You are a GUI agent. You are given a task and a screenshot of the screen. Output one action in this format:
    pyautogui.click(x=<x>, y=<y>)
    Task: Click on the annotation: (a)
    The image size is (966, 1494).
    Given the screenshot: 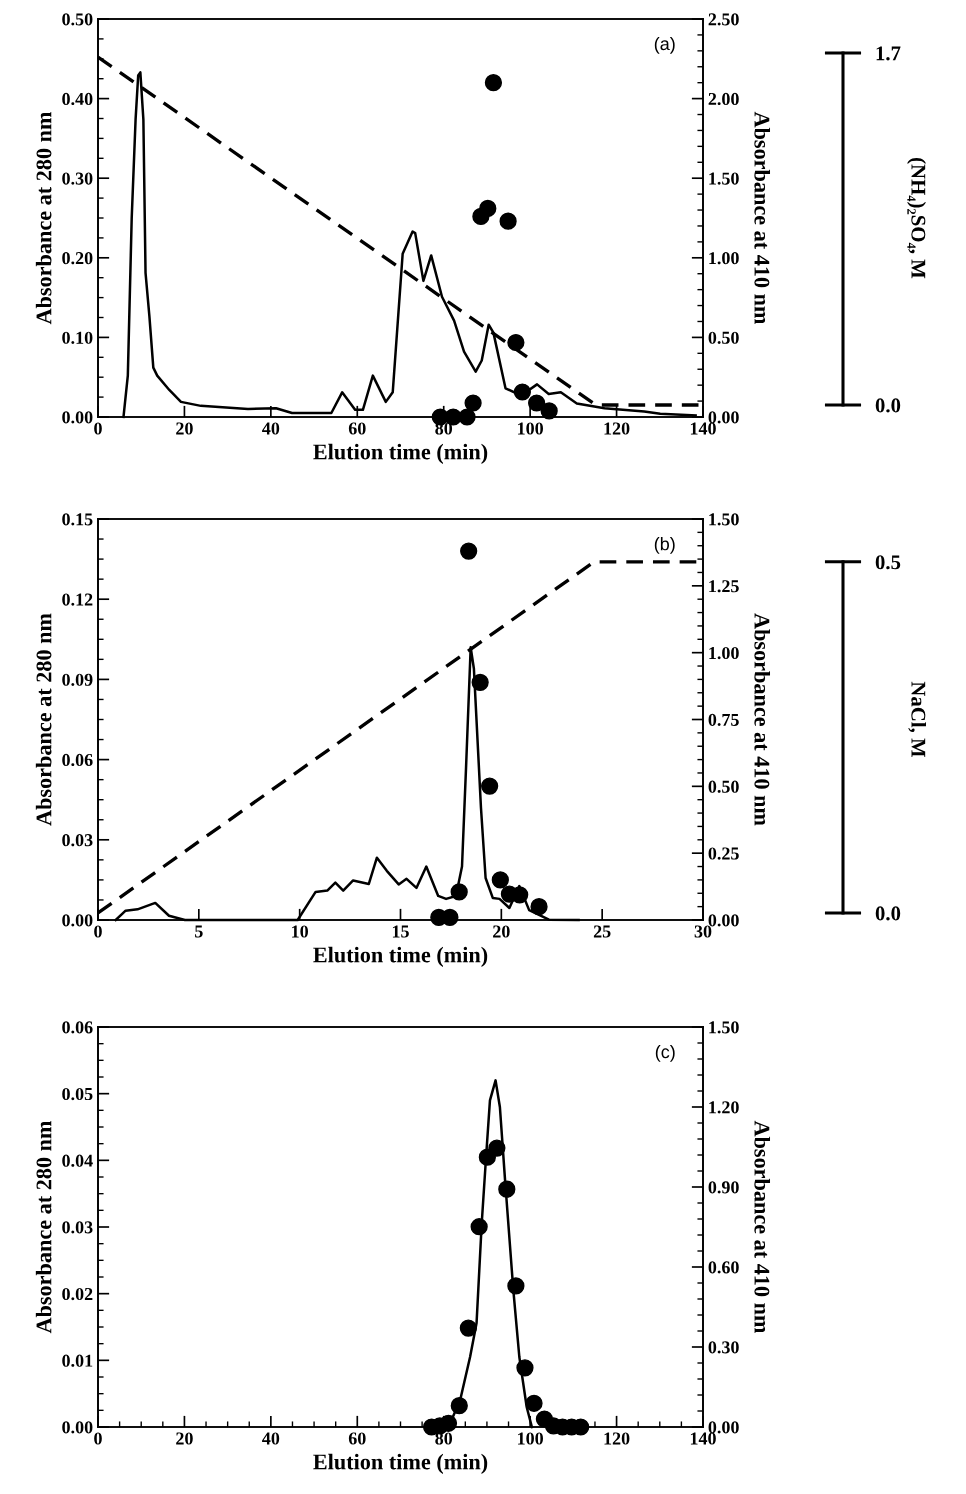 What is the action you would take?
    pyautogui.click(x=664, y=45)
    